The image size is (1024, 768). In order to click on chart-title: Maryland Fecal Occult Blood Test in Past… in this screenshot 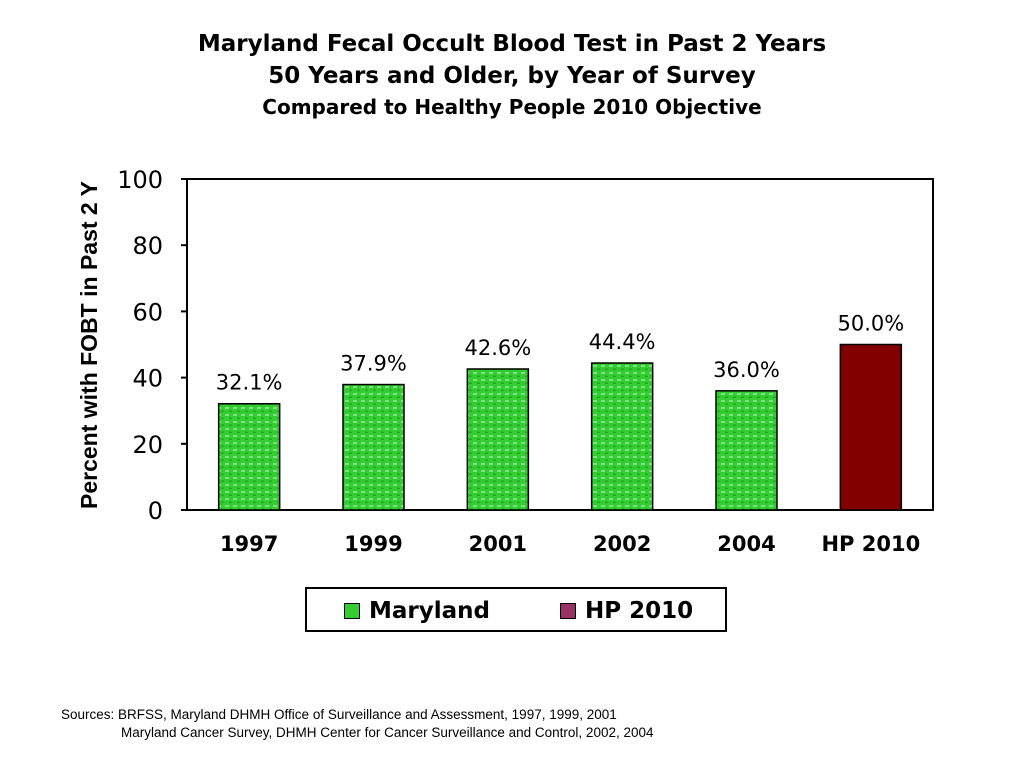, I will do `click(512, 44)`.